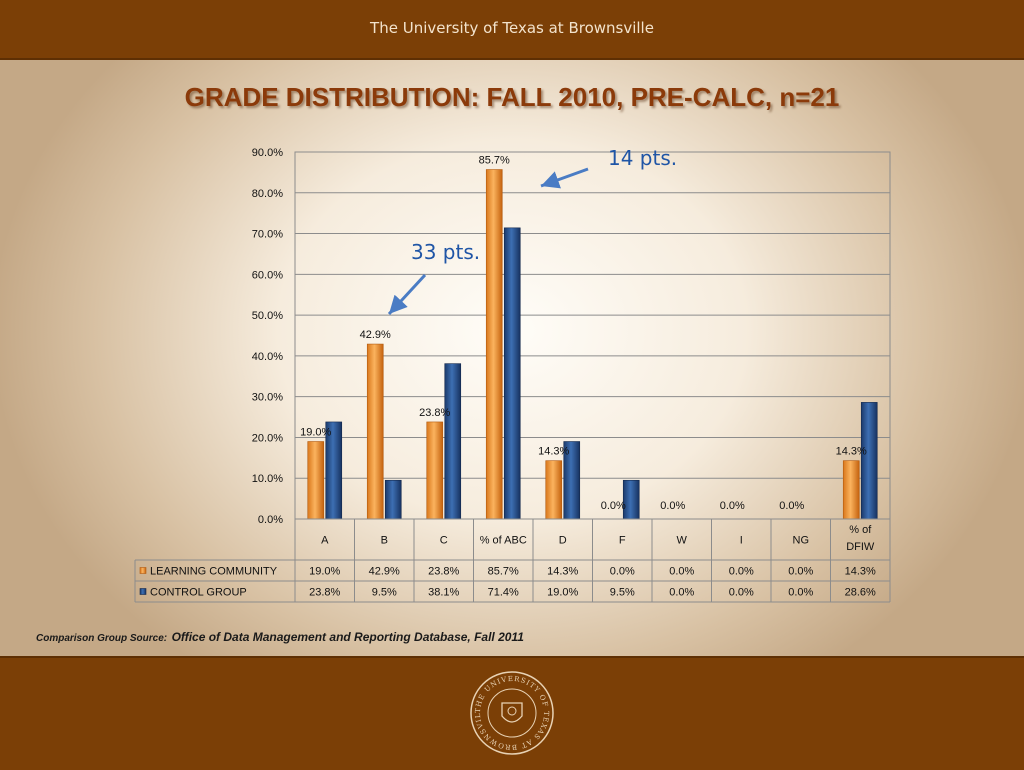 The width and height of the screenshot is (1024, 770). What do you see at coordinates (267, 316) in the screenshot?
I see `y-tick-label: 50.0%` at bounding box center [267, 316].